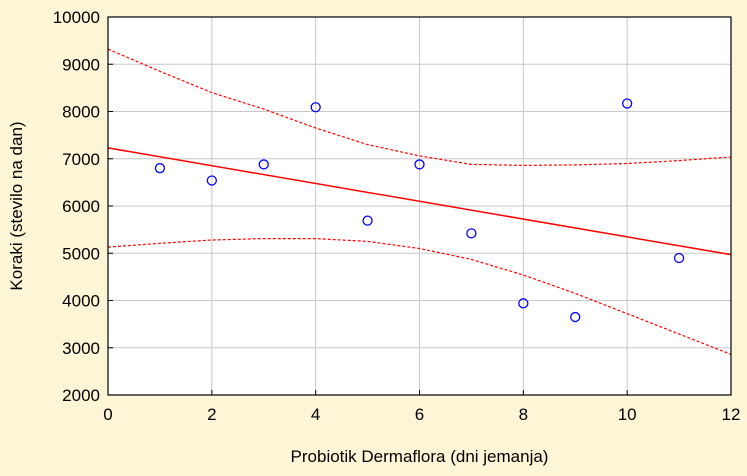 The width and height of the screenshot is (747, 476). I want to click on y-tick-label: 6000, so click(81, 206).